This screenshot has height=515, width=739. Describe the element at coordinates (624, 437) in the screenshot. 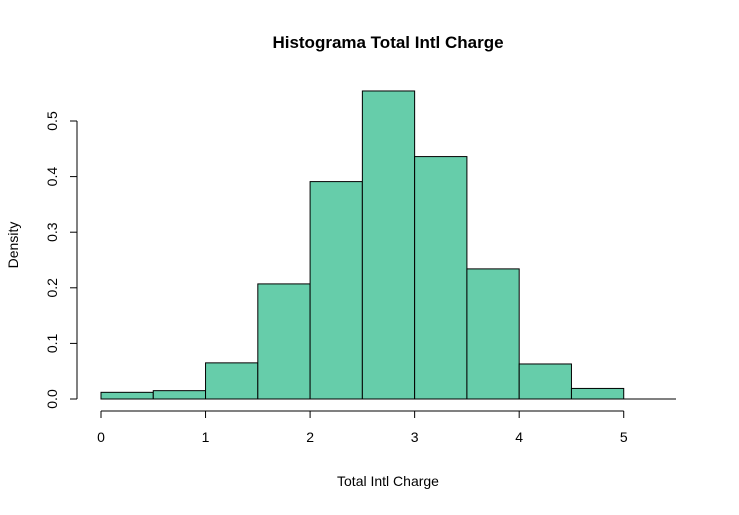

I see `x-tick-label: 5` at that location.